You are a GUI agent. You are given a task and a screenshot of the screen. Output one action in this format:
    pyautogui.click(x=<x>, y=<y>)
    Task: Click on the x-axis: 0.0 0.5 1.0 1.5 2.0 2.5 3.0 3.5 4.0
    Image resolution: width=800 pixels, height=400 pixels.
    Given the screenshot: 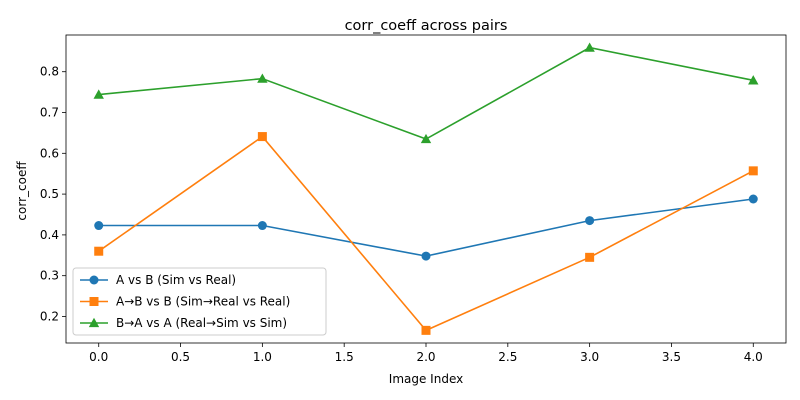 What is the action you would take?
    pyautogui.click(x=426, y=353)
    